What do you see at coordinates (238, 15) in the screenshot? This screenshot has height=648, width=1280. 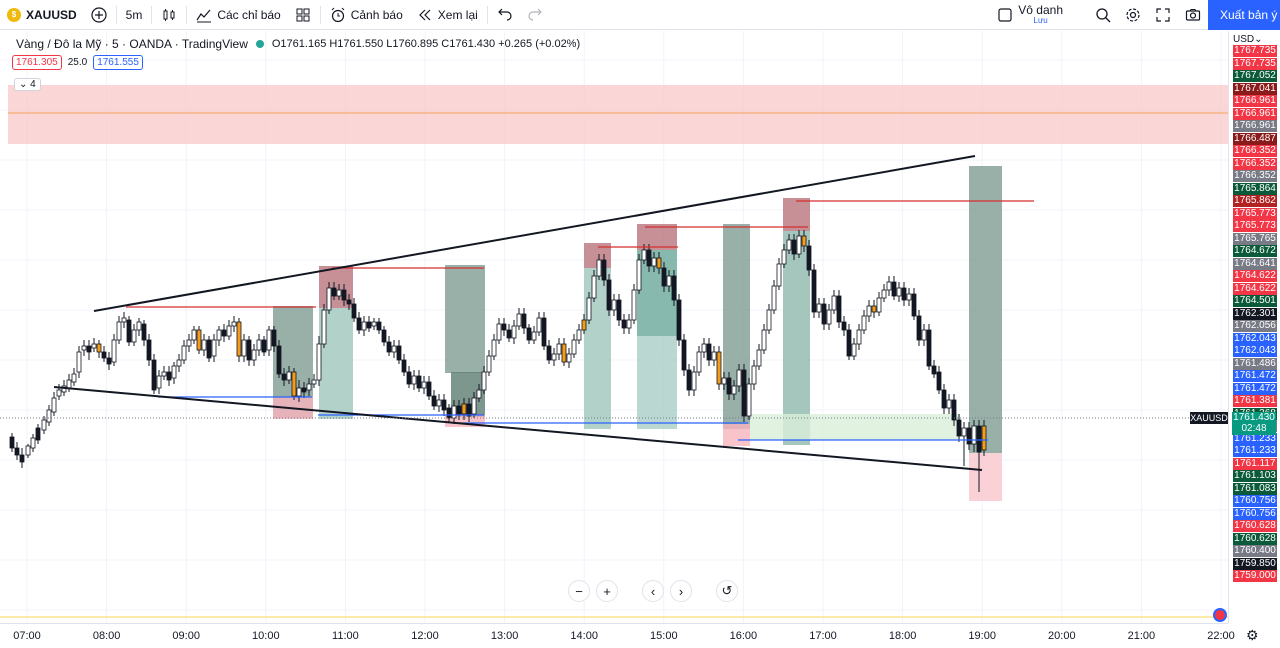 I see `indicators-button: Các chỉ báo` at bounding box center [238, 15].